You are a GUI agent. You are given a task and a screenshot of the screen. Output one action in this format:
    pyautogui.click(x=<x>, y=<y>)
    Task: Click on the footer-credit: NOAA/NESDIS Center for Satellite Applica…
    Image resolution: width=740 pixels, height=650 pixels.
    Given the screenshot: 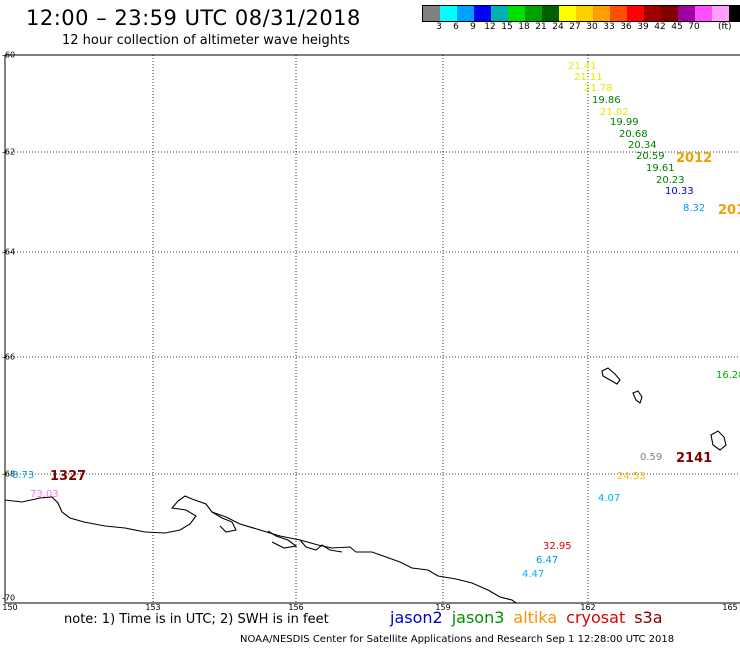 What is the action you would take?
    pyautogui.click(x=457, y=639)
    